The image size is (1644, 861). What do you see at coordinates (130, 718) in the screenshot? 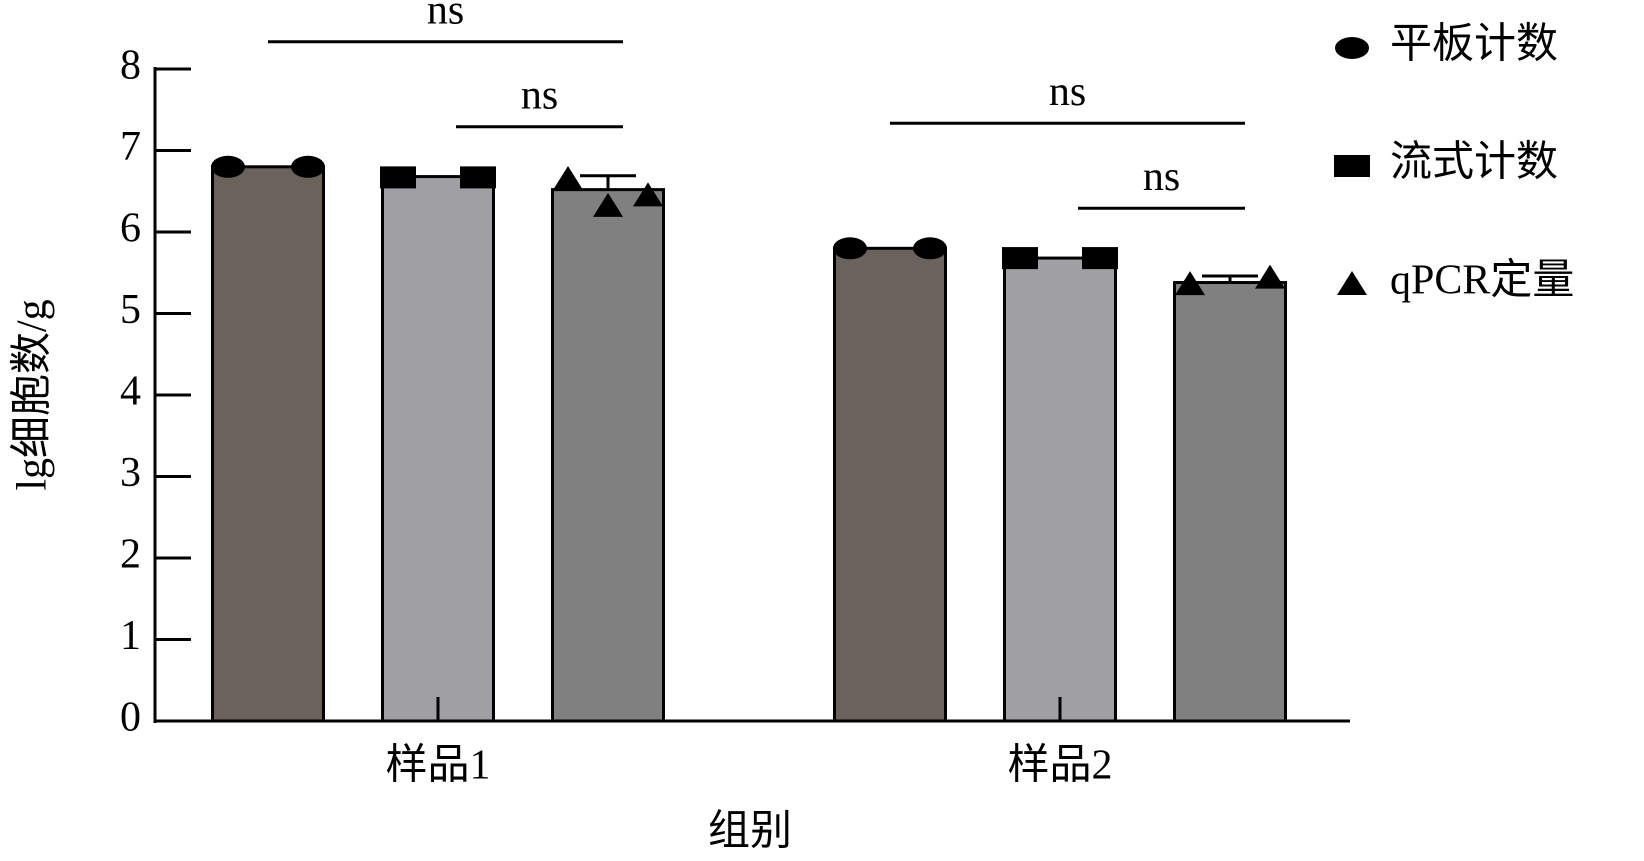
I see `y-tick-label: 0` at bounding box center [130, 718].